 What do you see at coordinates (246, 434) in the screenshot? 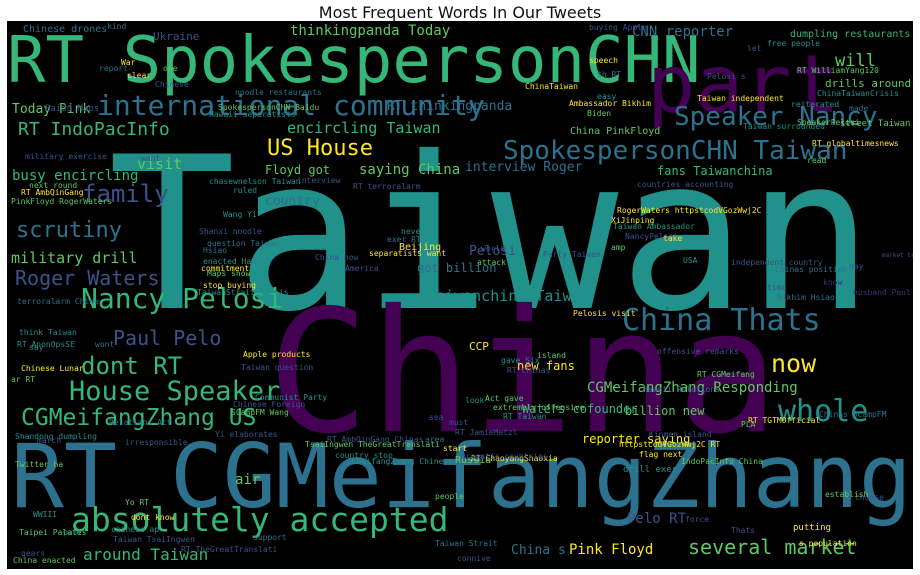
I see `word: Yi elaborates` at bounding box center [246, 434].